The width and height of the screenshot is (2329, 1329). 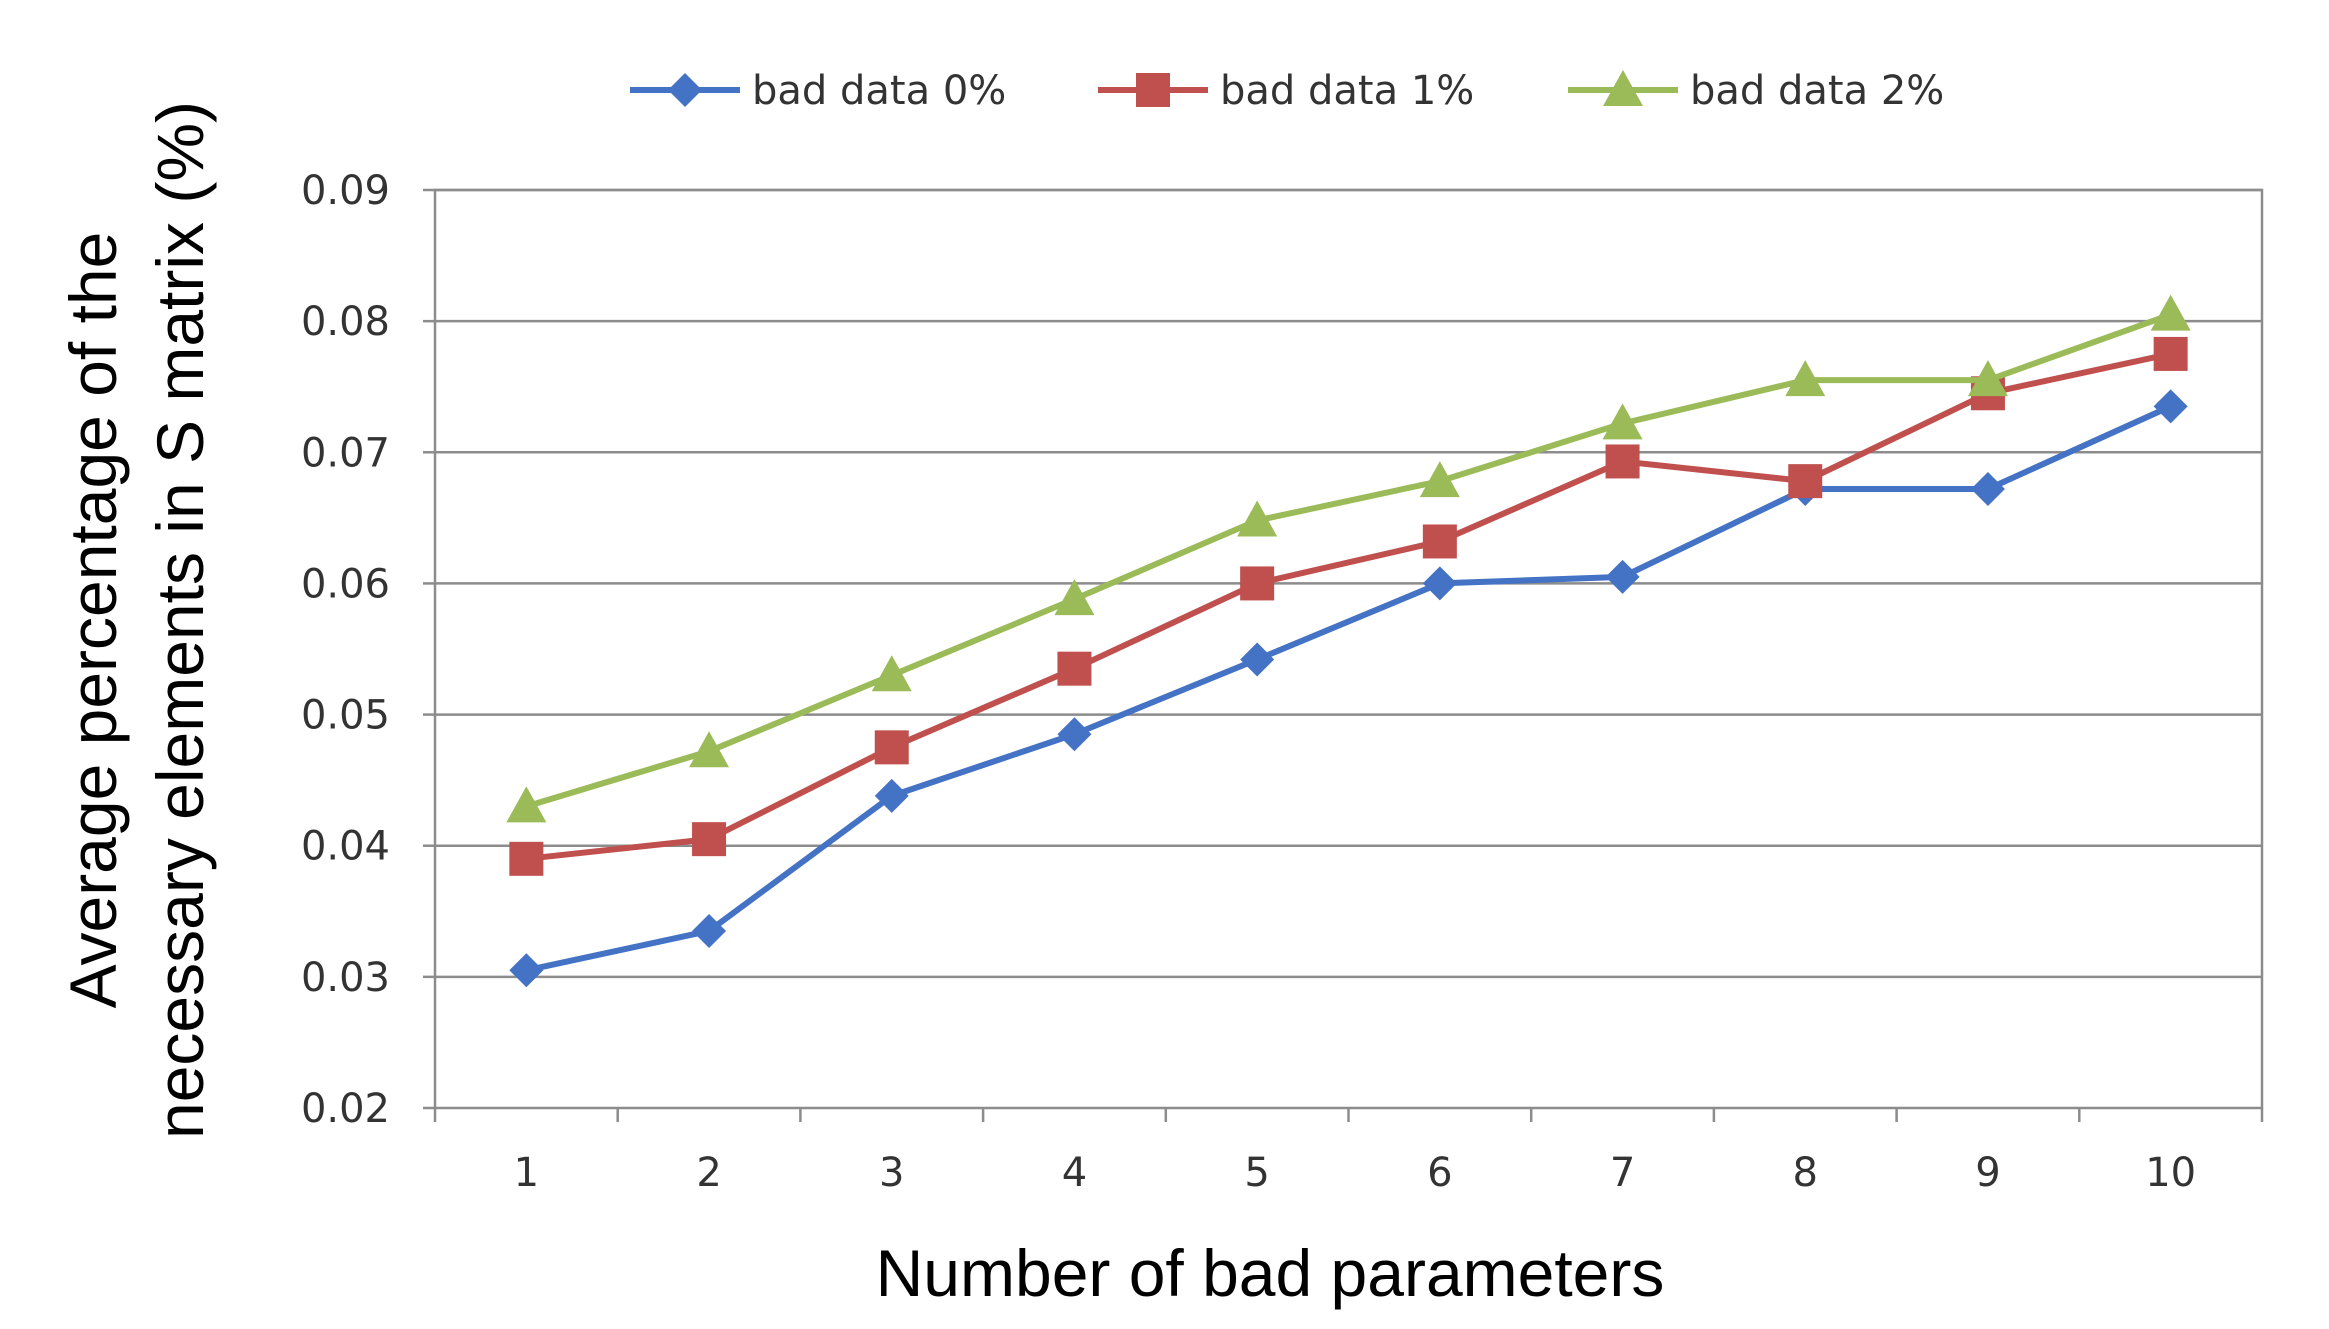 What do you see at coordinates (345, 1109) in the screenshot?
I see `y-tick-label: 0.02` at bounding box center [345, 1109].